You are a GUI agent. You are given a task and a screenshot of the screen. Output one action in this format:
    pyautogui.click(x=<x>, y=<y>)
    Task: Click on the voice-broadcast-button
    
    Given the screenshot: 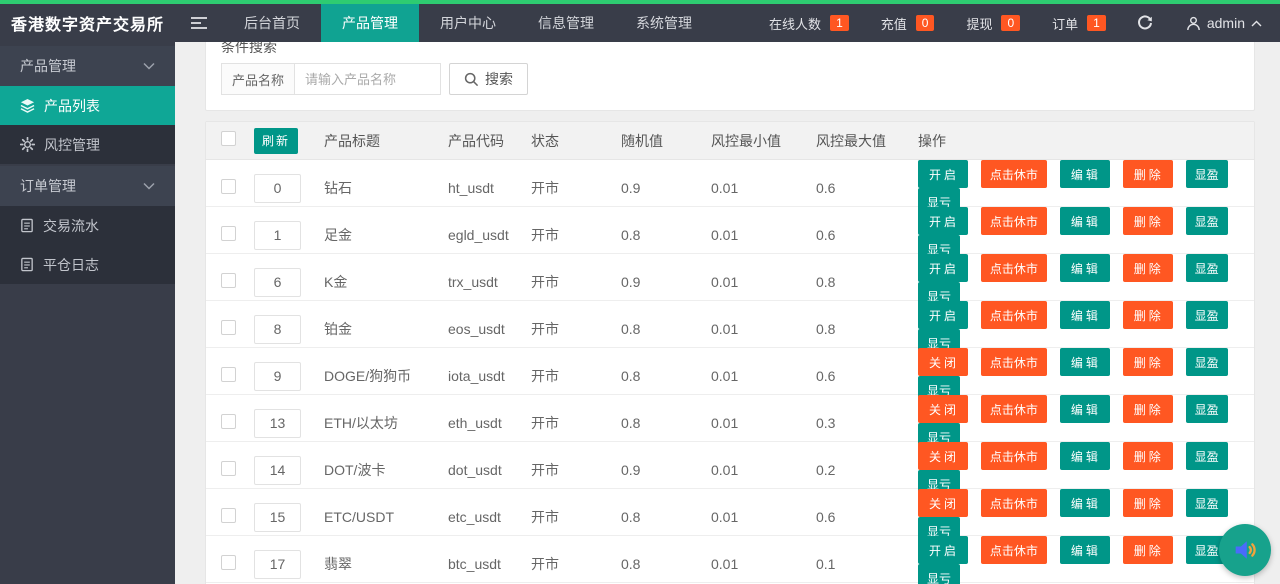 What is the action you would take?
    pyautogui.click(x=1245, y=550)
    